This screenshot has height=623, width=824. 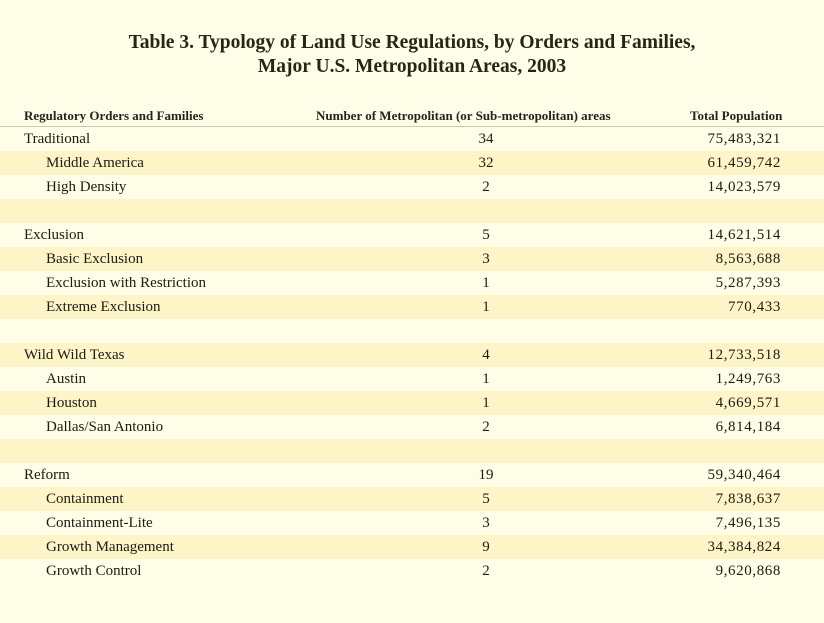 I want to click on row-label: Containment-Lite, so click(x=99, y=523).